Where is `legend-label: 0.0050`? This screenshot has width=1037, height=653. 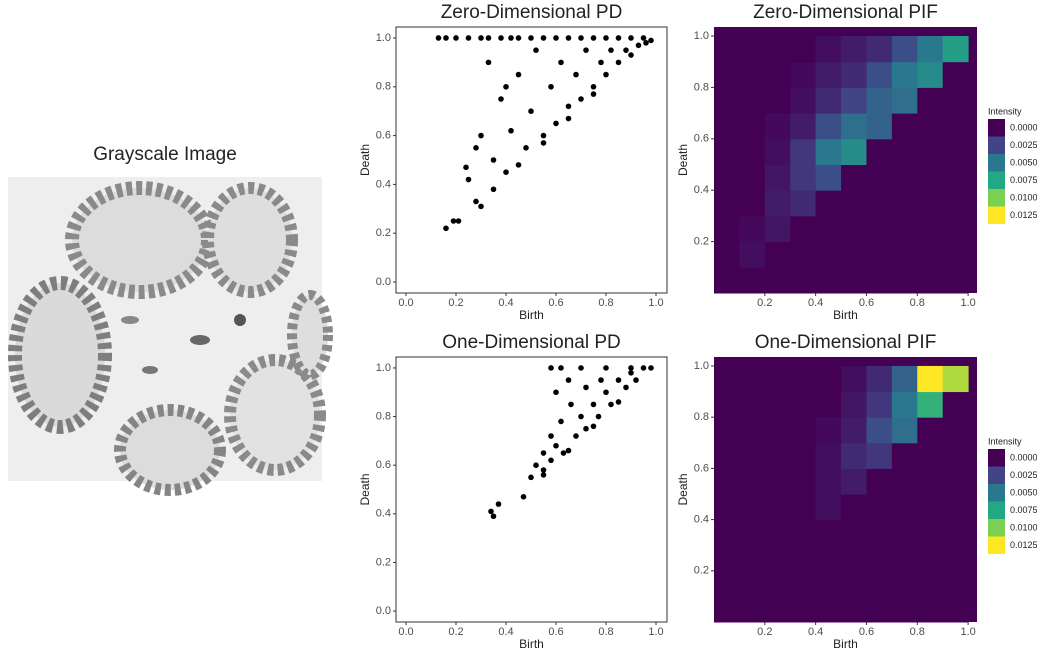
legend-label: 0.0050 is located at coordinates (1023, 162).